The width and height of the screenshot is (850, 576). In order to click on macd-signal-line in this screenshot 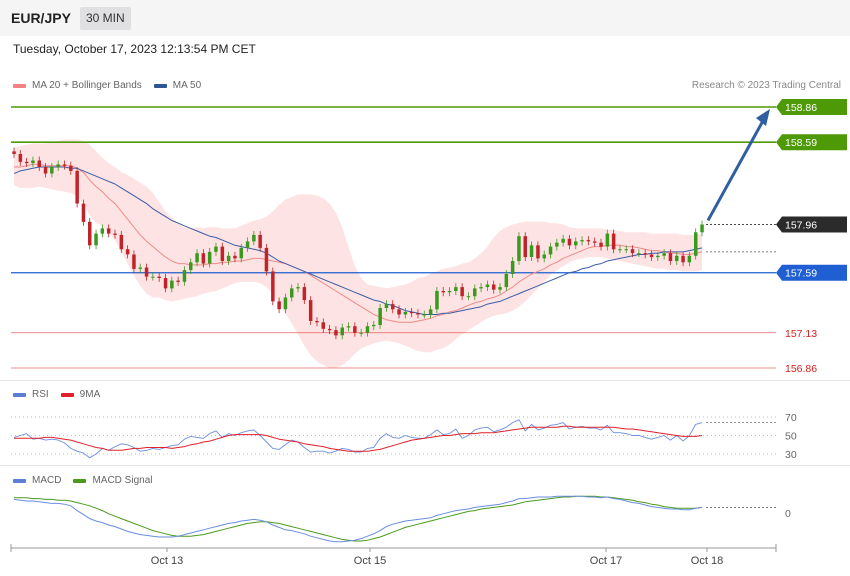, I will do `click(358, 518)`.